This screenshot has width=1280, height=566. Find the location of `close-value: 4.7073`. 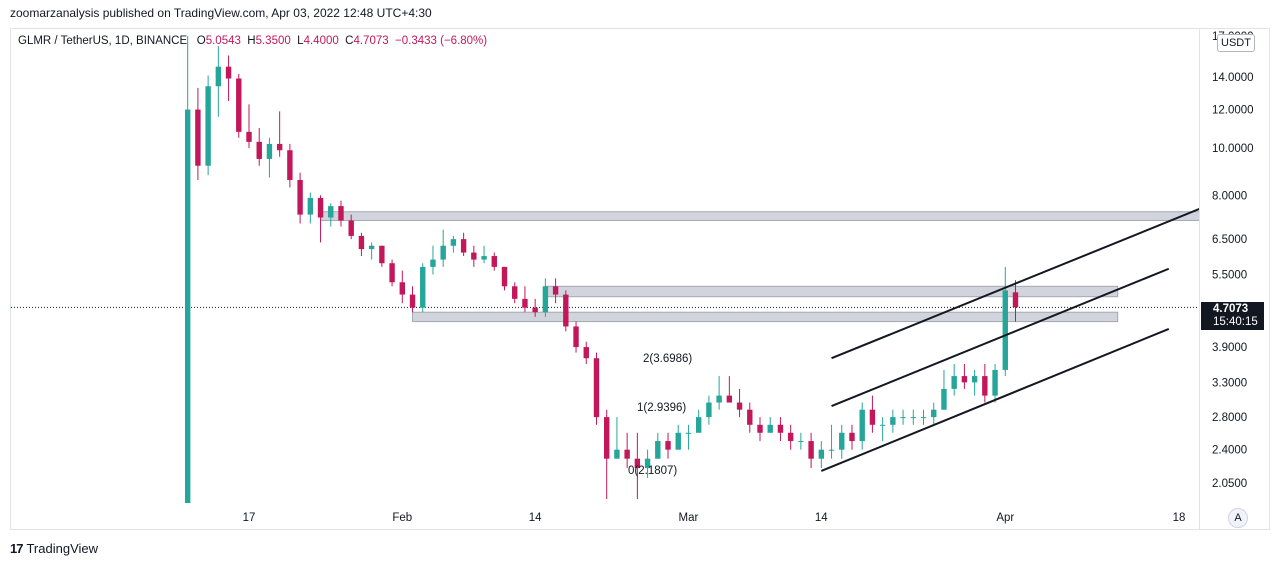

close-value: 4.7073 is located at coordinates (371, 41).